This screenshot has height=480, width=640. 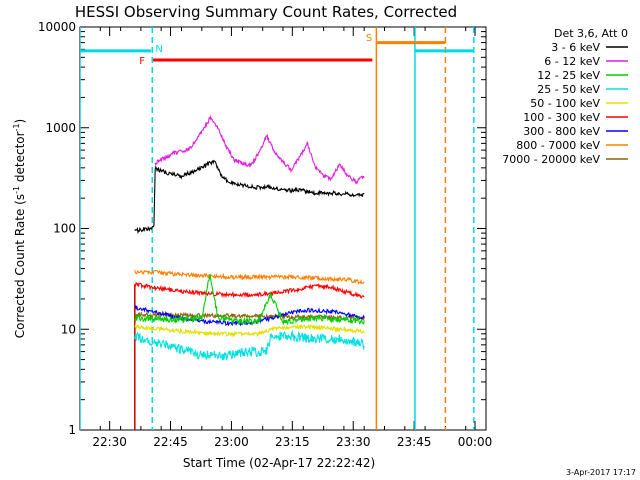 What do you see at coordinates (109, 442) in the screenshot?
I see `x-tick-label: 22:30` at bounding box center [109, 442].